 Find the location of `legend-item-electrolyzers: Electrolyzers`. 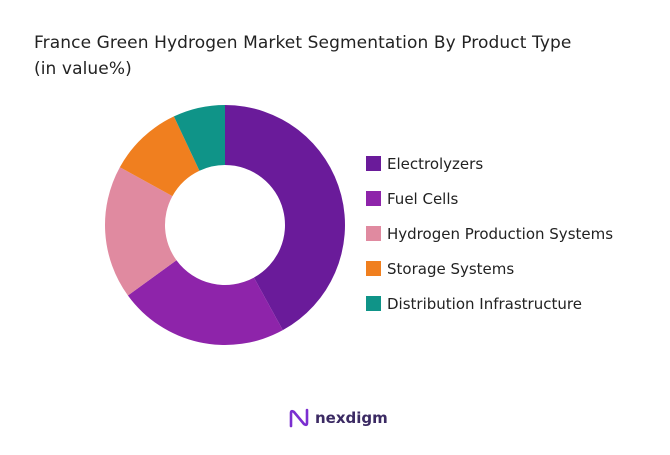

legend-item-electrolyzers: Electrolyzers is located at coordinates (489, 163).